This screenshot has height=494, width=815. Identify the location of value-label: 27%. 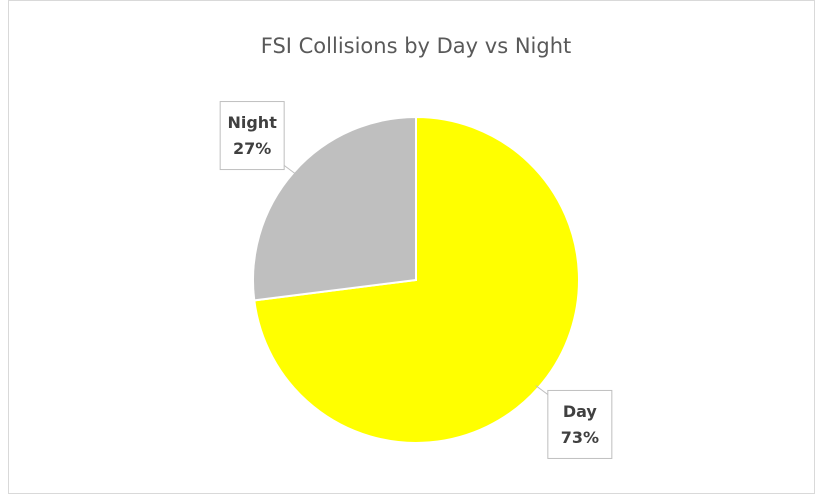
(252, 148).